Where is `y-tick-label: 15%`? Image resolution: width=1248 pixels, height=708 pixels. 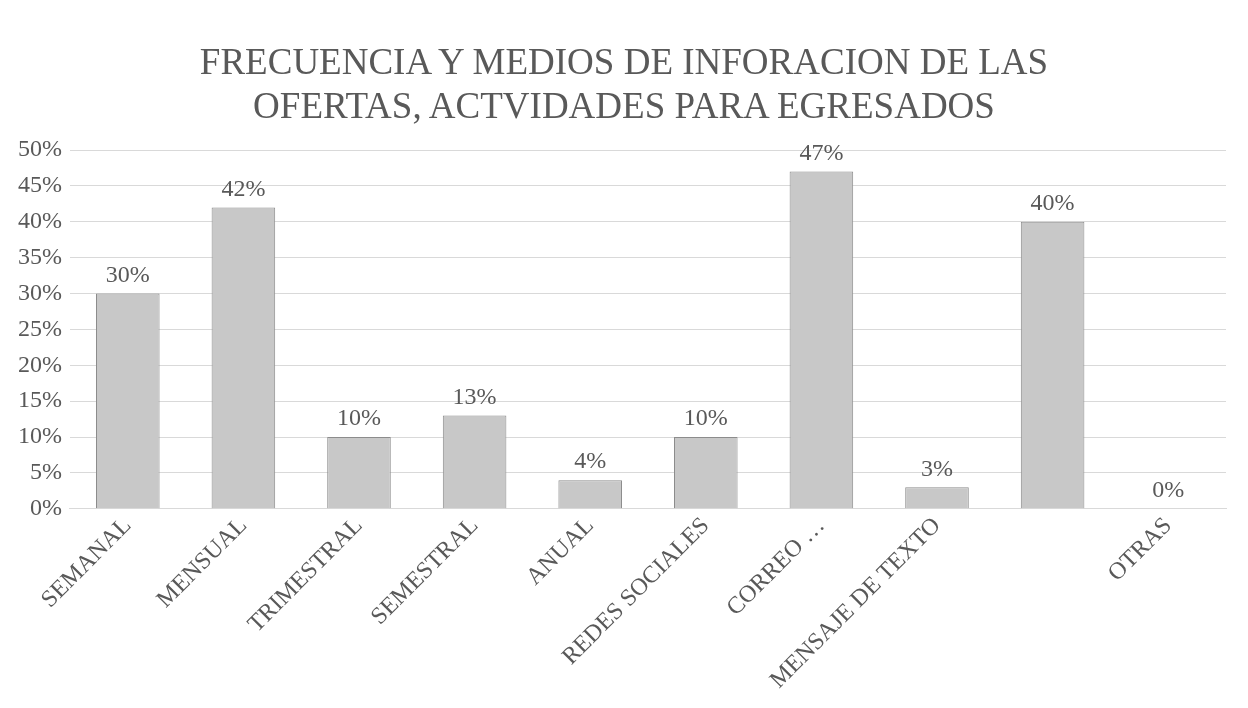
y-tick-label: 15% is located at coordinates (39, 399).